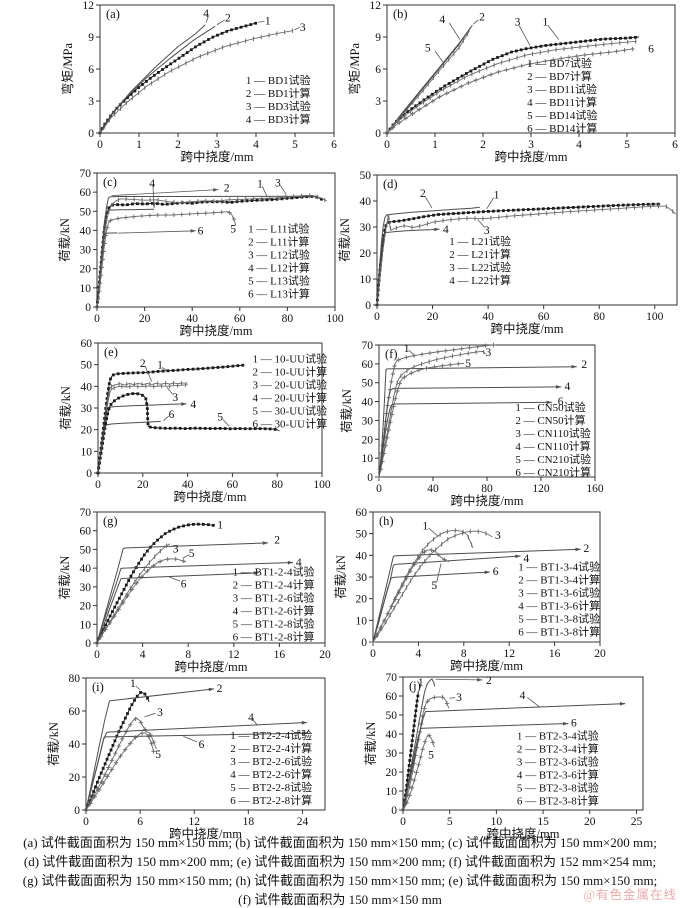 Image resolution: width=680 pixels, height=908 pixels. What do you see at coordinates (278, 119) in the screenshot?
I see `legend-item: 4 — BD3计算` at bounding box center [278, 119].